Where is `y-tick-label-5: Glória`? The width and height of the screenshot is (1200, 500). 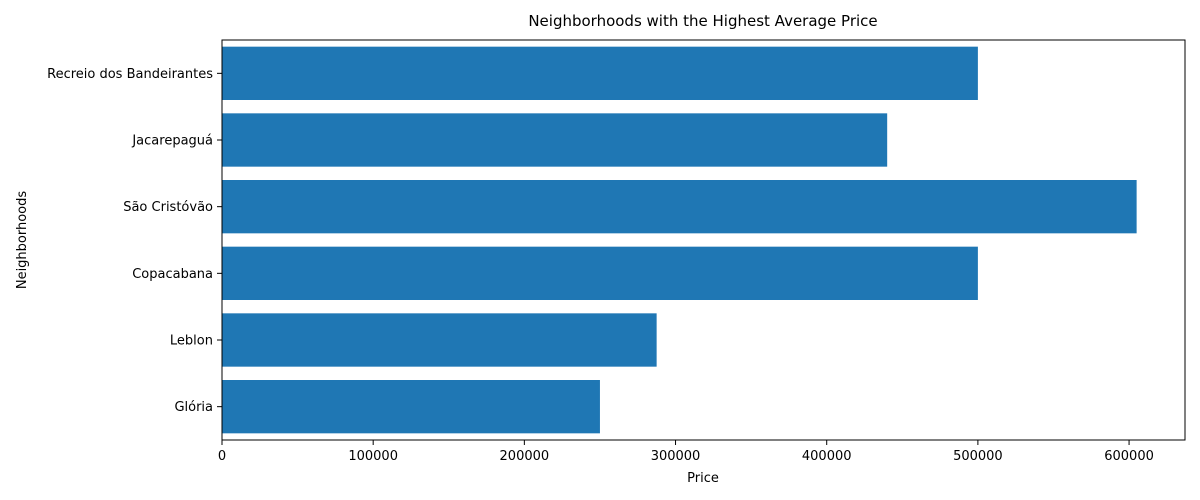 y-tick-label-5: Glória is located at coordinates (193, 407).